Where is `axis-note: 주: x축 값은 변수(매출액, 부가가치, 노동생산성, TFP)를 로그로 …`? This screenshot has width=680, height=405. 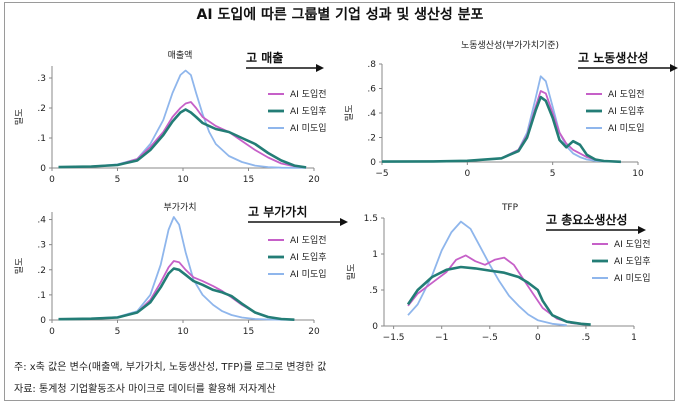
axis-note: 주: x축 값은 변수(매출액, 부가가치, 노동생산성, TFP)를 로그로 … is located at coordinates (170, 367).